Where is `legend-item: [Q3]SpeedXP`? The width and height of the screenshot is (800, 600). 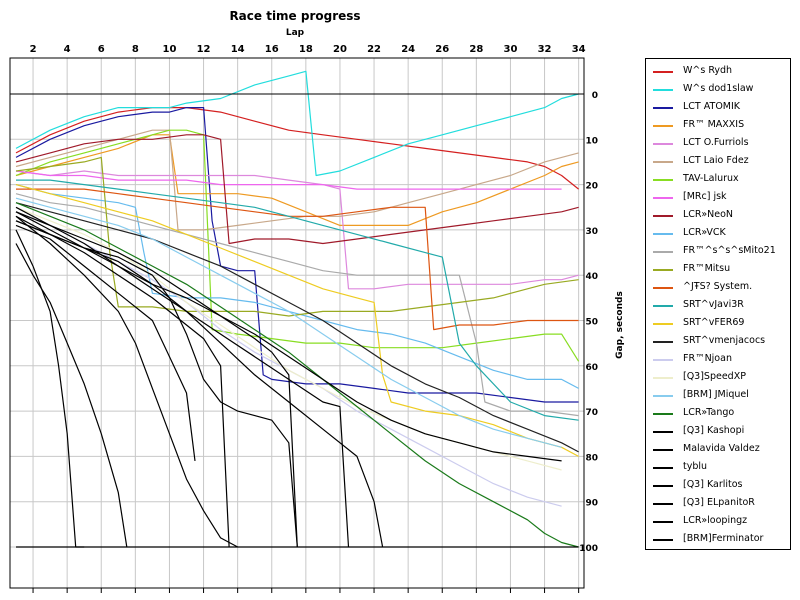 legend-item: [Q3]SpeedXP is located at coordinates (719, 378).